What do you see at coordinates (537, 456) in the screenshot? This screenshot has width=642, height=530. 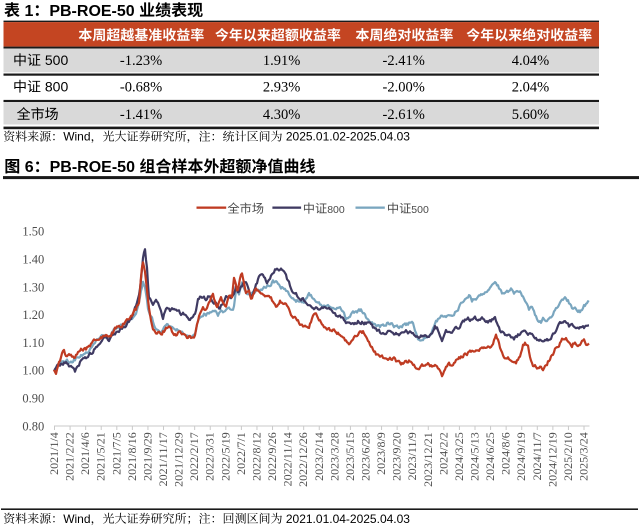 I see `svg-text: 2024/11/7` at bounding box center [537, 456].